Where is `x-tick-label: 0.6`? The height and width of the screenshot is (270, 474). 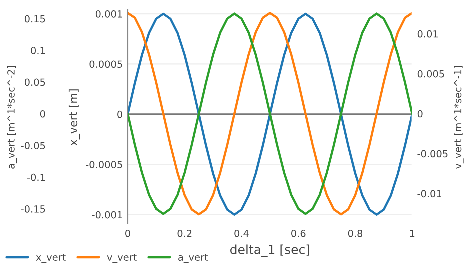 x-tick-label: 0.6 is located at coordinates (299, 234).